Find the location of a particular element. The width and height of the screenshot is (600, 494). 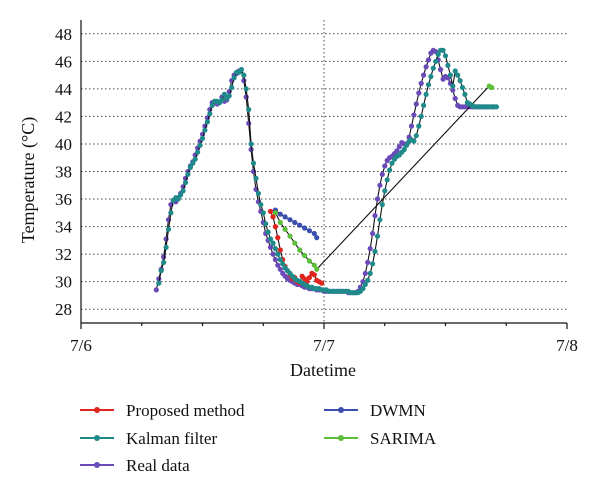

legend-item-proposed-method: Proposed method is located at coordinates (162, 410).